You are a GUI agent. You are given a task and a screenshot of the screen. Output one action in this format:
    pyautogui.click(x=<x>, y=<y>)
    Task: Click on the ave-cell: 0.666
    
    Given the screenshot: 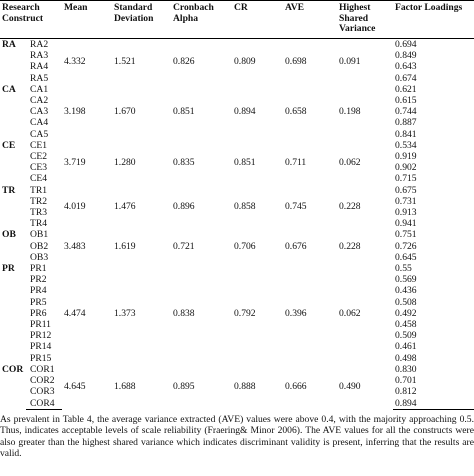 What is the action you would take?
    pyautogui.click(x=296, y=386)
    